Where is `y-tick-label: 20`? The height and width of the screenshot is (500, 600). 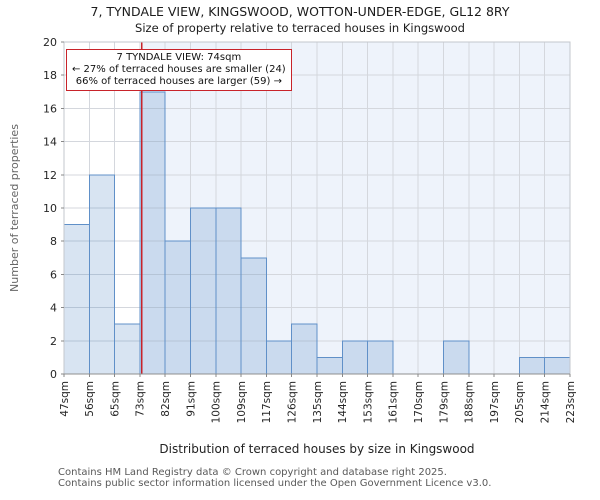
y-tick-label: 20 is located at coordinates (50, 42).